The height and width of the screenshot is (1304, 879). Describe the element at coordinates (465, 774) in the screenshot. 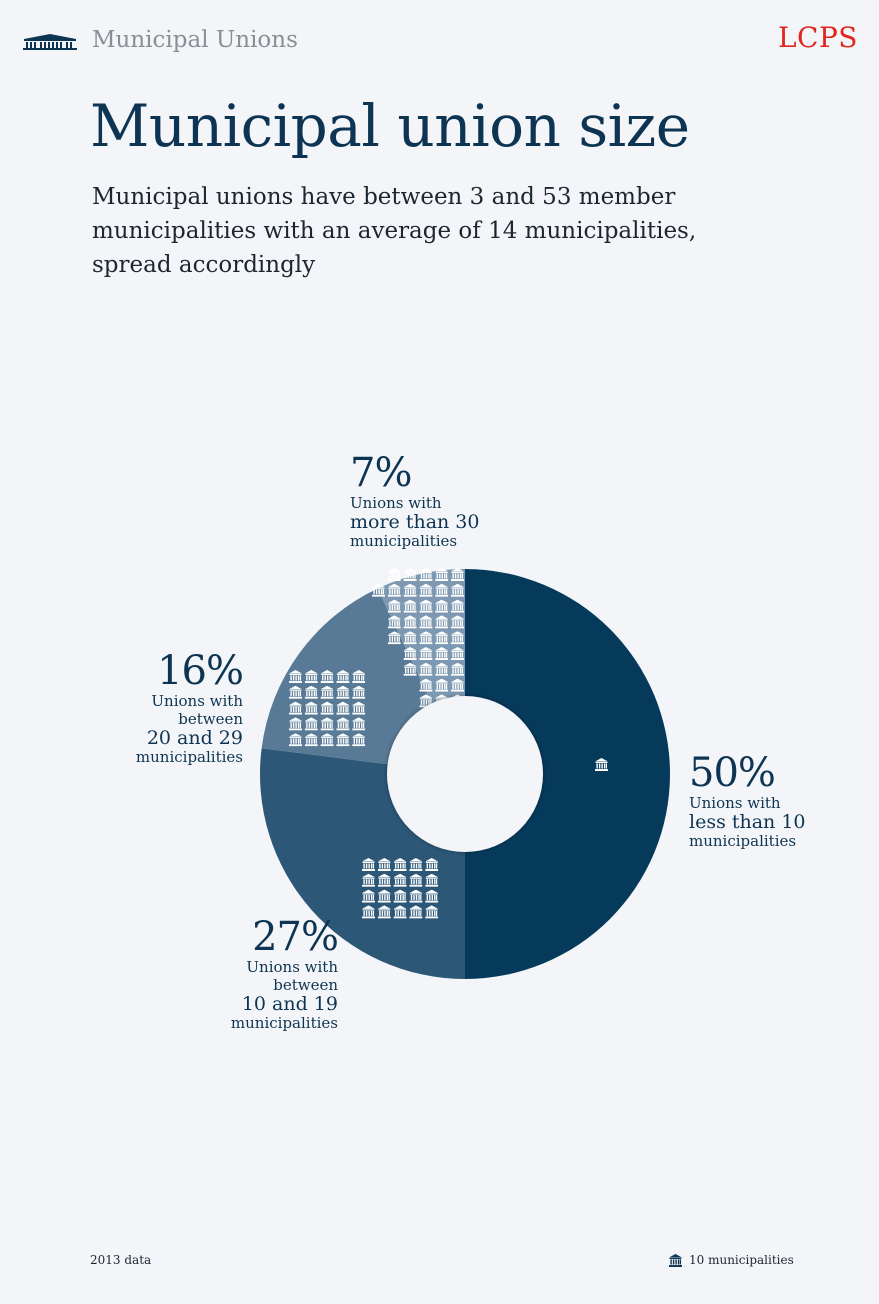

I see `donut-hole` at that location.